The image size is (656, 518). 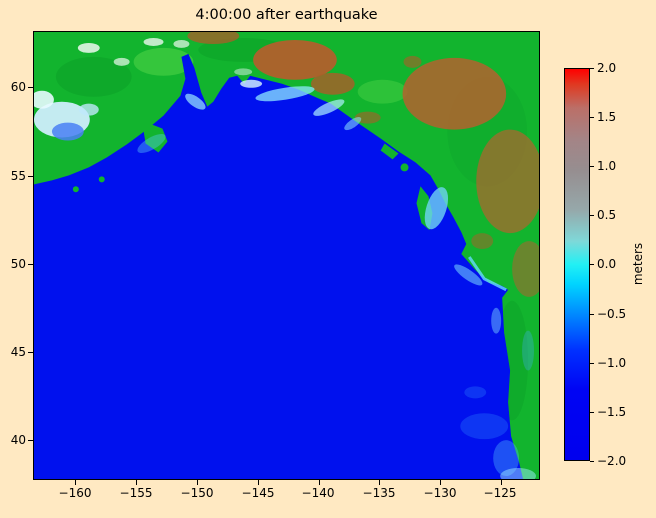 I want to click on colorbar-tick-label: 1.0, so click(x=607, y=166).